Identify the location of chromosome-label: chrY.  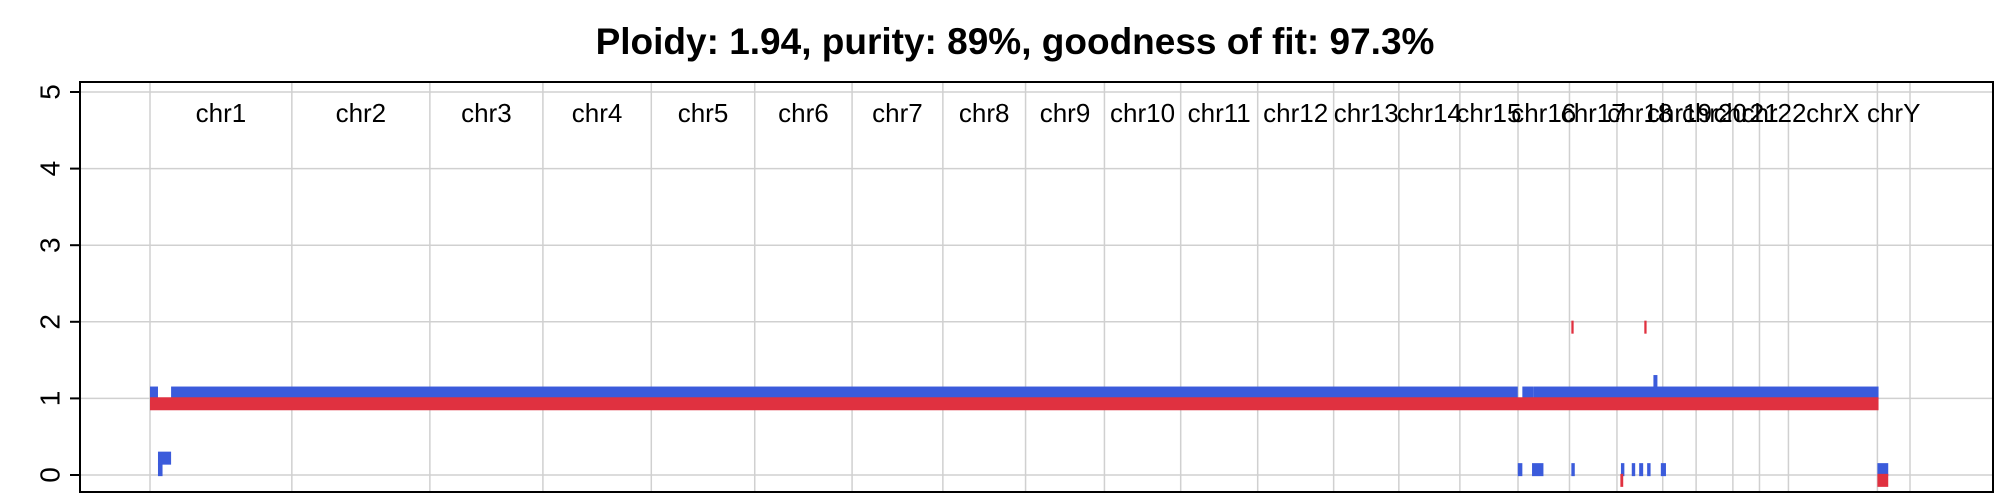
(1893, 113).